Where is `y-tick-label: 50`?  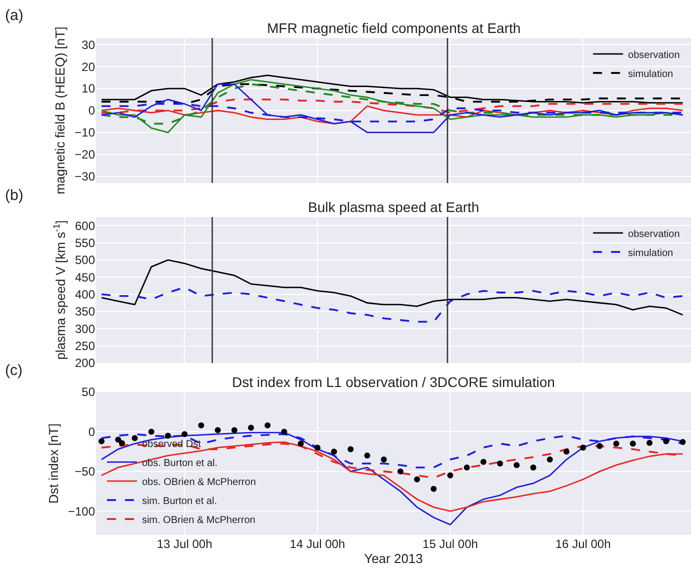 y-tick-label: 50 is located at coordinates (89, 392).